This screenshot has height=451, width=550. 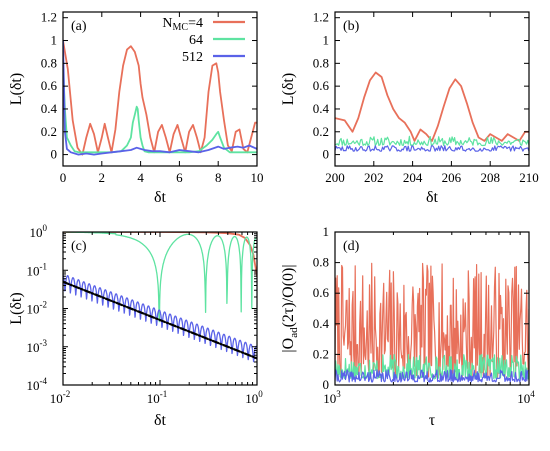 What do you see at coordinates (335, 177) in the screenshot?
I see `x-tick-label: 200` at bounding box center [335, 177].